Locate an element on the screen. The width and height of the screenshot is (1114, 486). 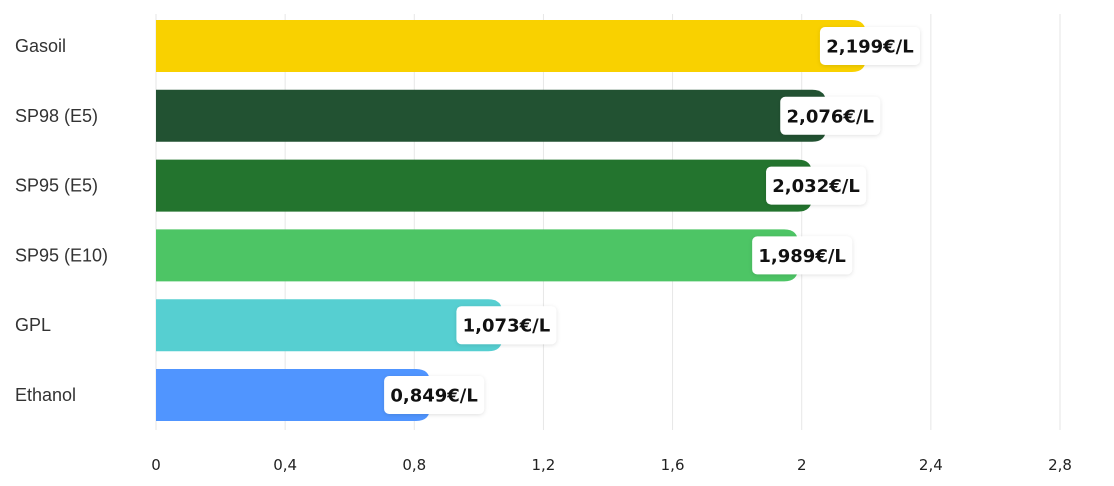
data-label: 1,073€/L is located at coordinates (507, 326).